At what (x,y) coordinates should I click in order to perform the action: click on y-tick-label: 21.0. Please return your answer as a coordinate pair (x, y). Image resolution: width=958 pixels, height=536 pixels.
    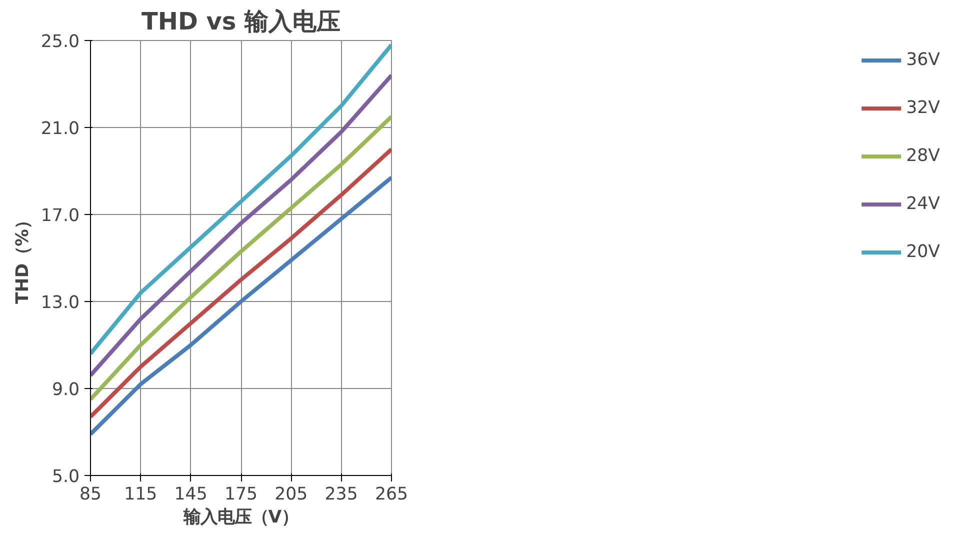
    Looking at the image, I should click on (60, 129).